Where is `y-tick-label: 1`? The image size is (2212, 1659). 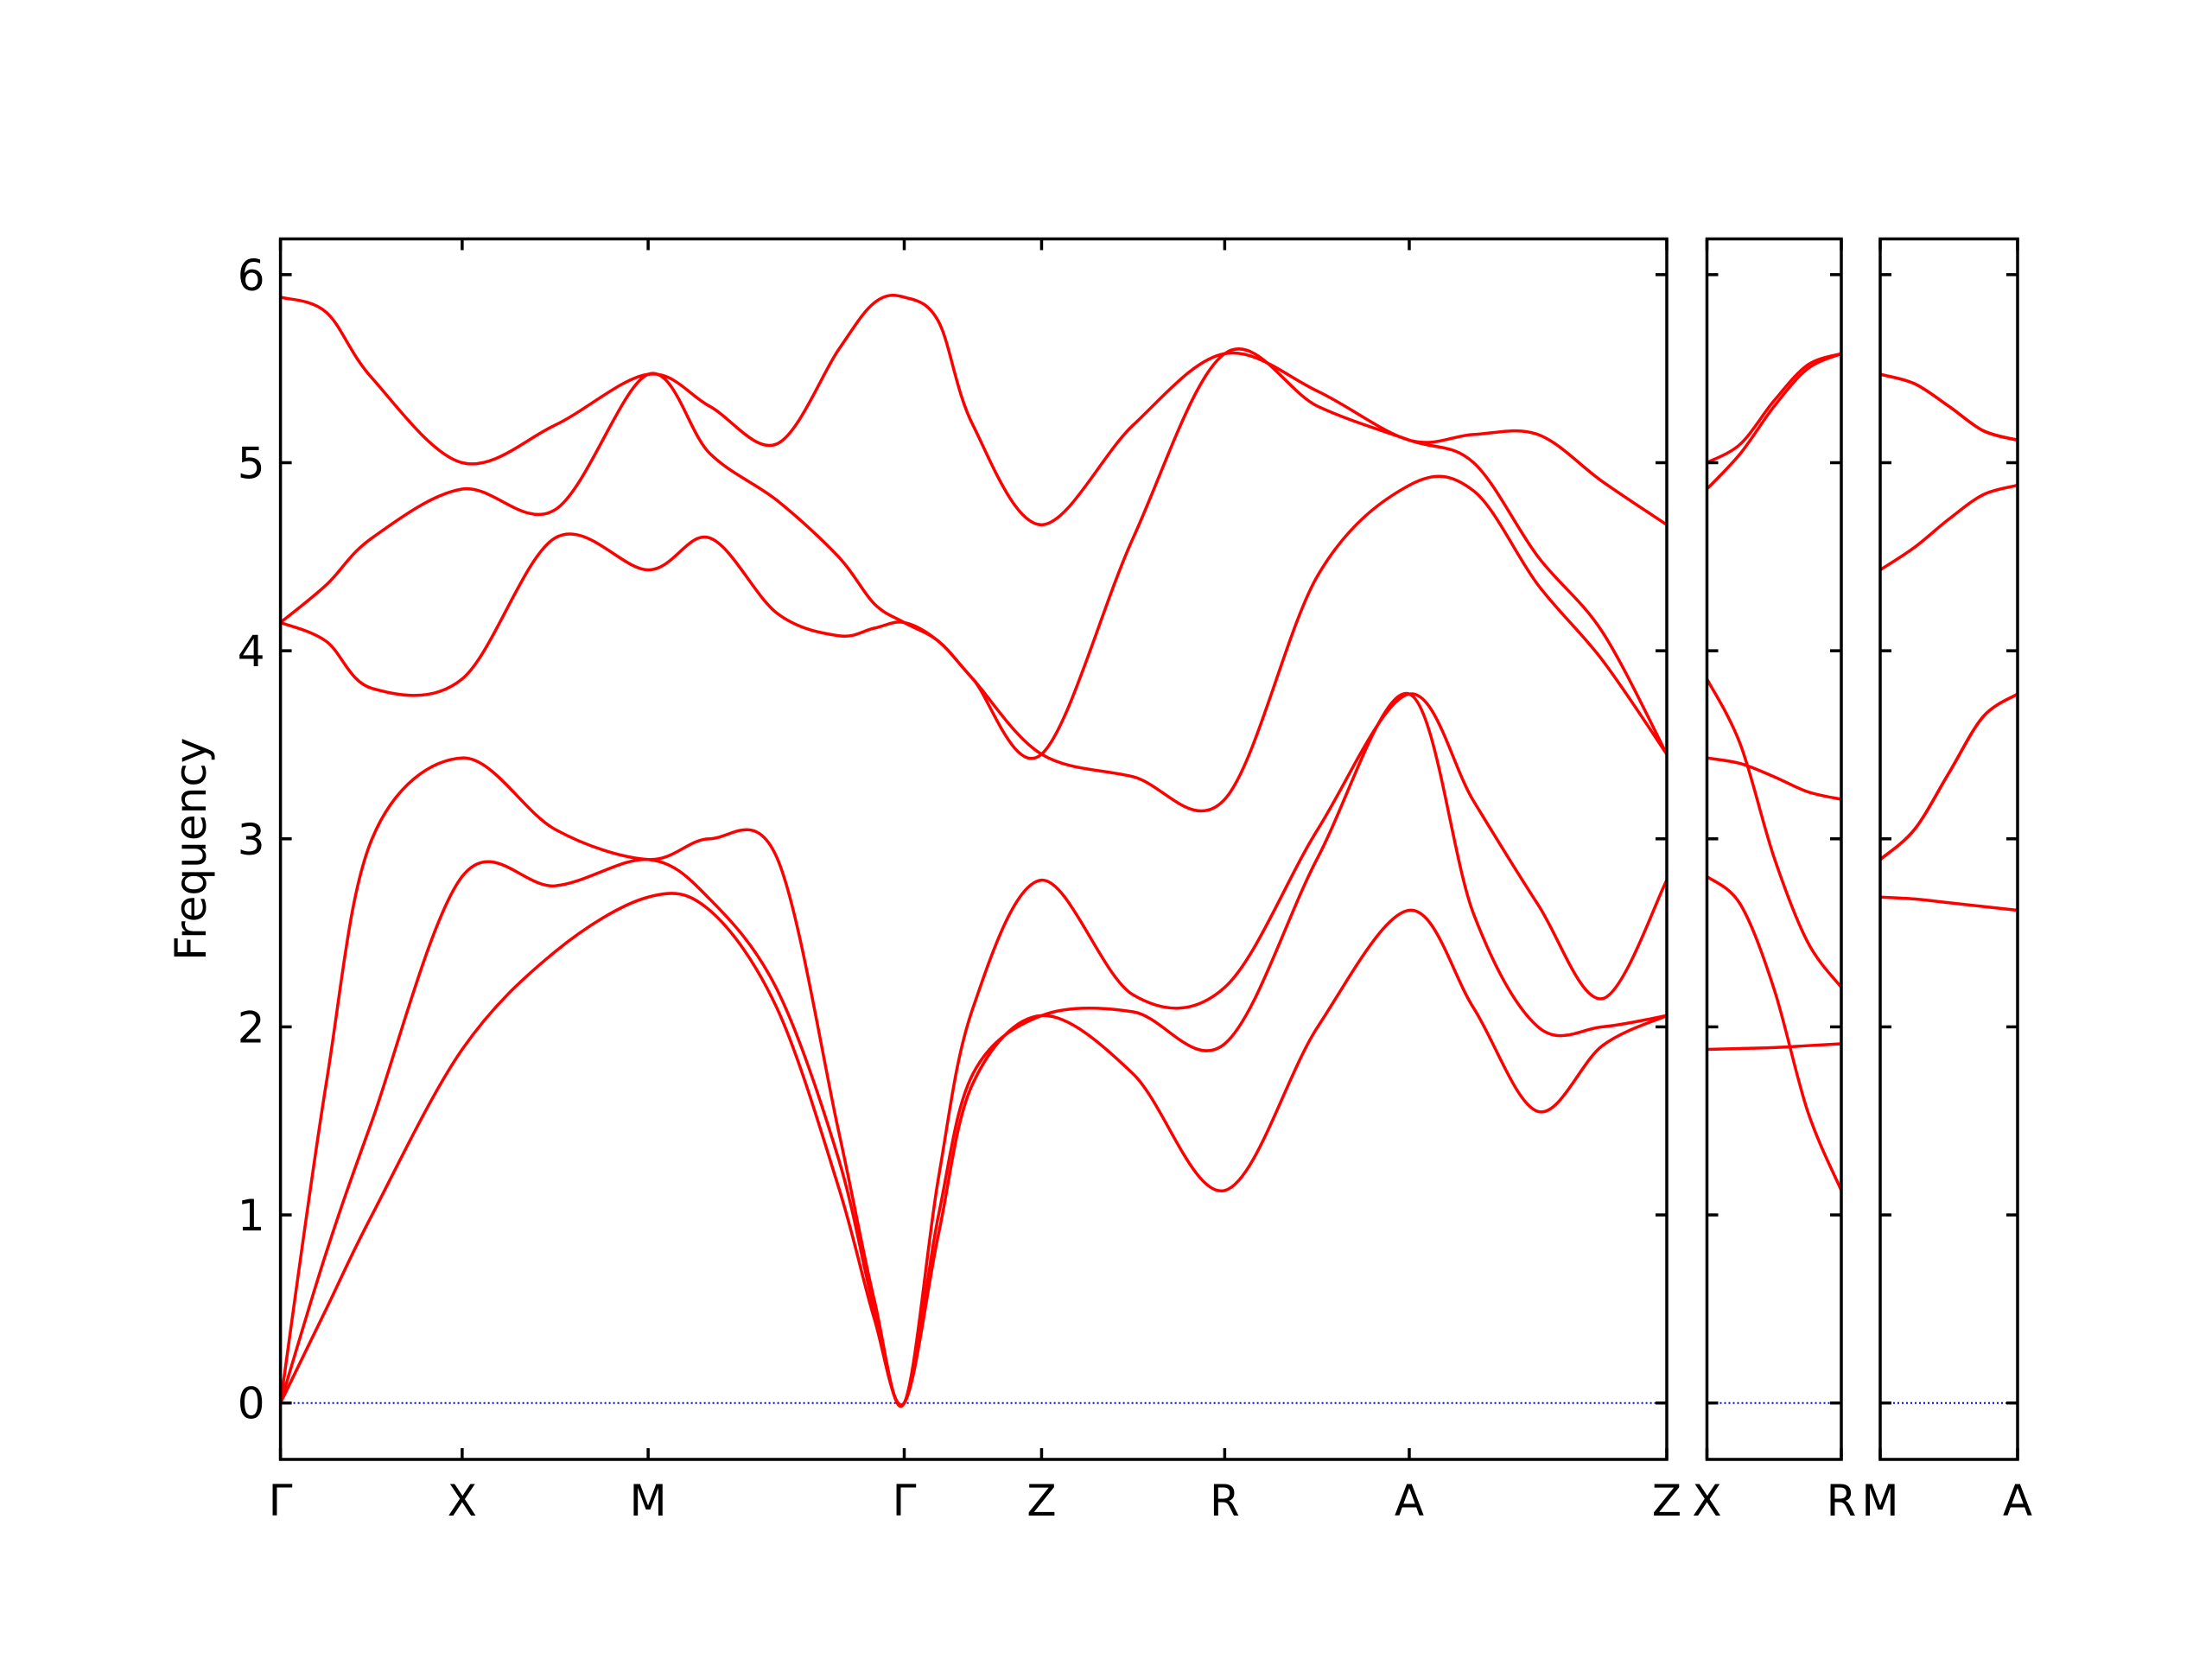 y-tick-label: 1 is located at coordinates (251, 1216).